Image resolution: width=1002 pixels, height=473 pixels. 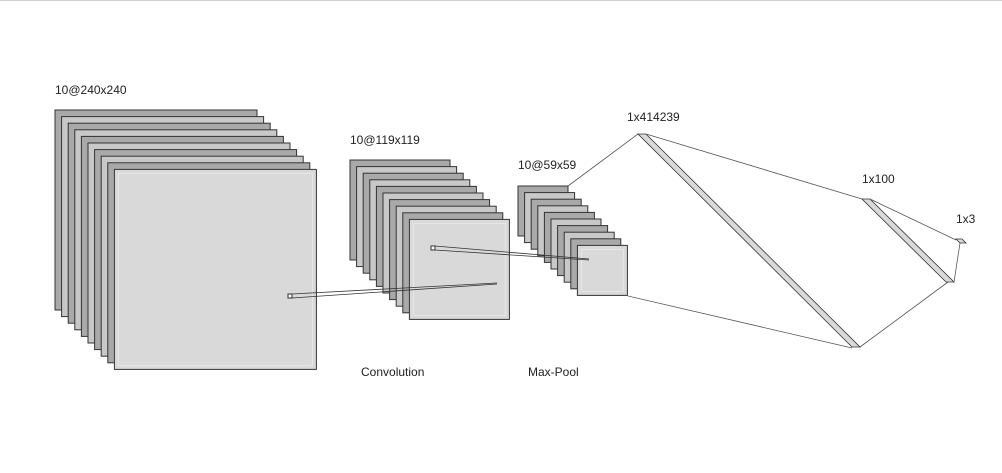 I want to click on flatten-projection-top, so click(x=603, y=160).